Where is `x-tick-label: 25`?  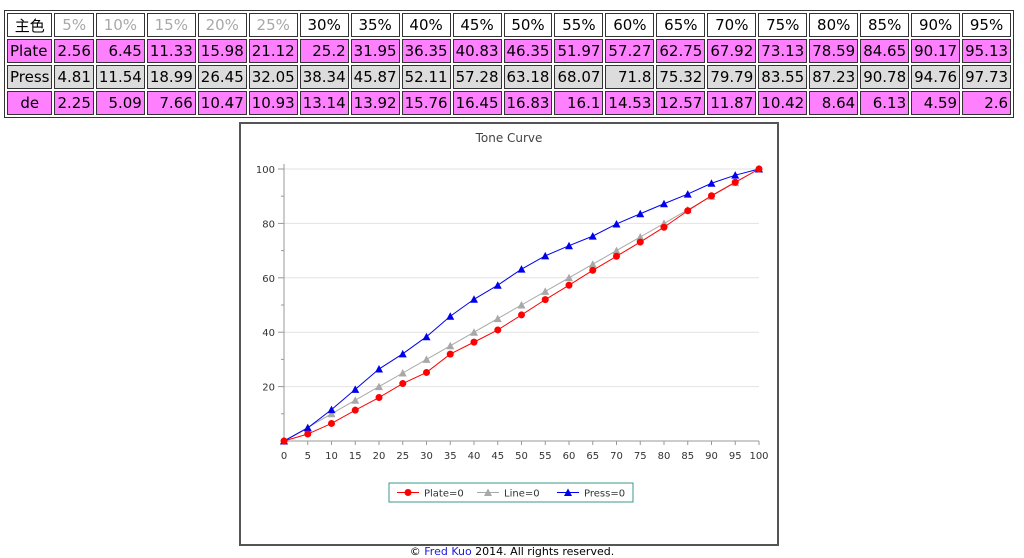
x-tick-label: 25 is located at coordinates (402, 456).